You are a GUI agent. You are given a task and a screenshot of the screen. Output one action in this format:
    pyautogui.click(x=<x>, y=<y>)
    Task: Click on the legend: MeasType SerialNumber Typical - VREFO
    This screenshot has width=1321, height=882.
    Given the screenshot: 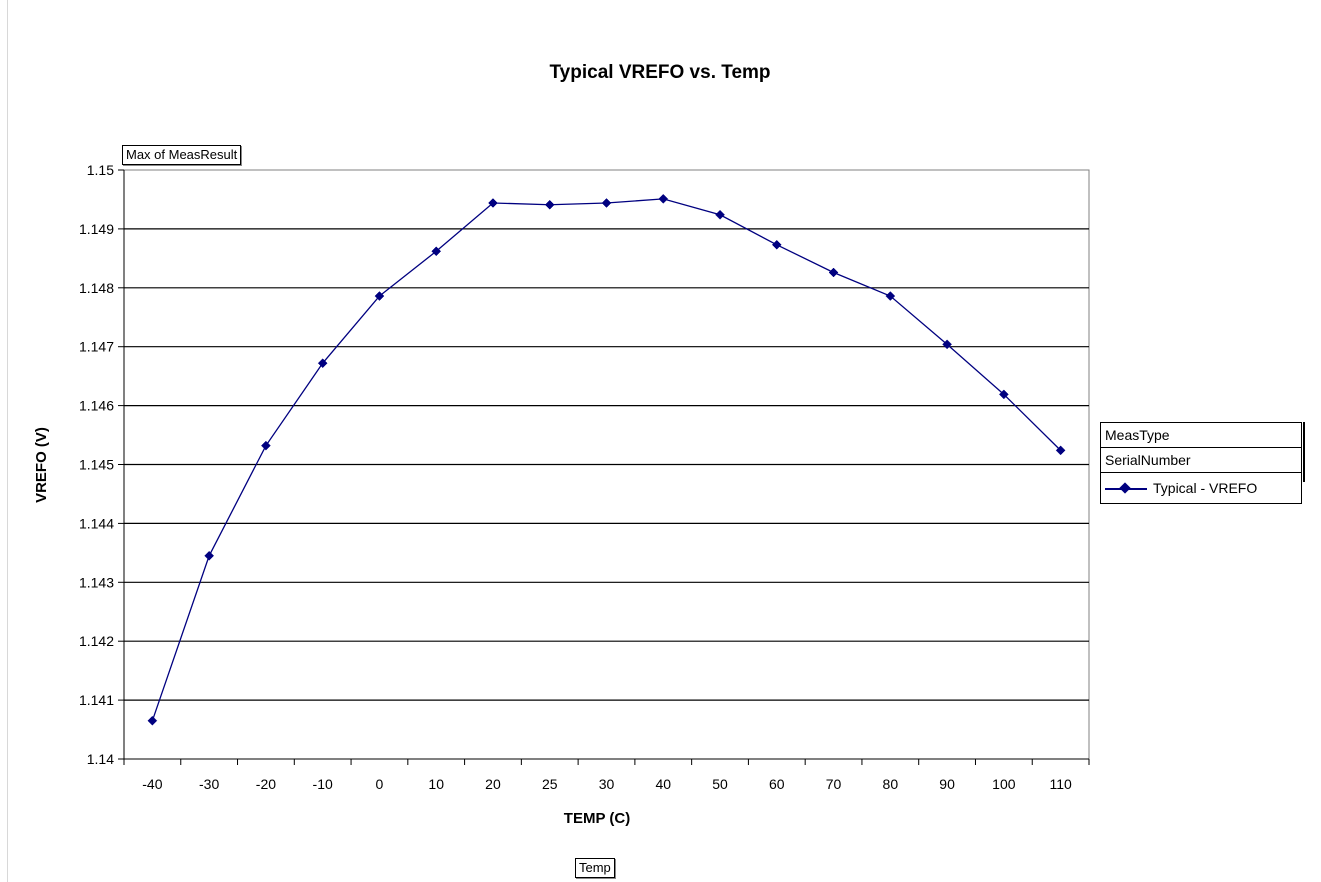 What is the action you would take?
    pyautogui.click(x=1202, y=463)
    